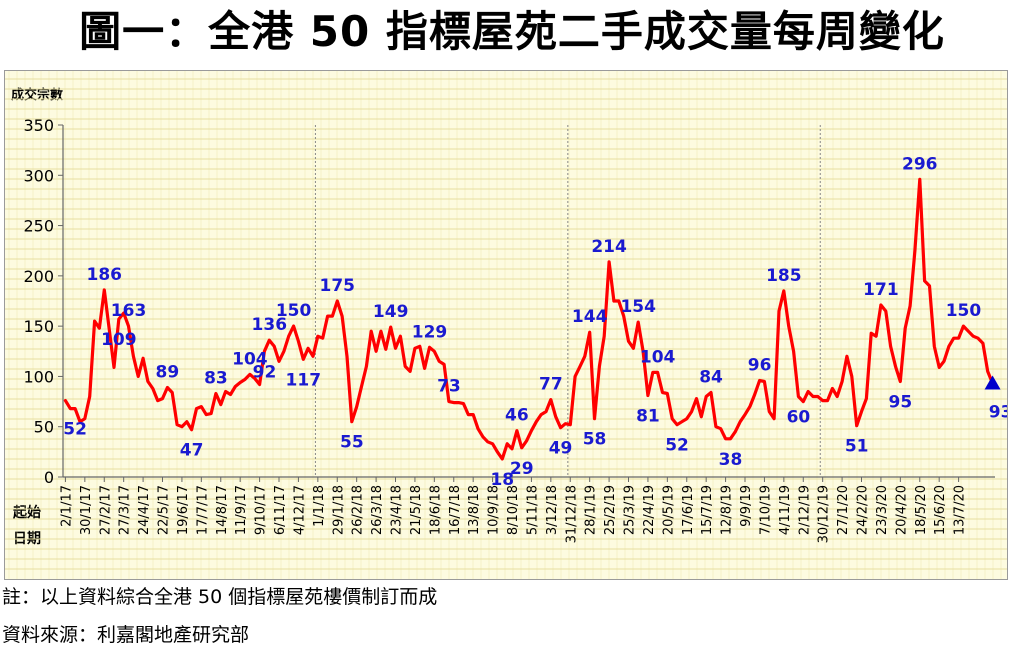 This screenshot has width=1024, height=651. Describe the element at coordinates (863, 510) in the screenshot. I see `x-tick-label: 24/2/20` at that location.